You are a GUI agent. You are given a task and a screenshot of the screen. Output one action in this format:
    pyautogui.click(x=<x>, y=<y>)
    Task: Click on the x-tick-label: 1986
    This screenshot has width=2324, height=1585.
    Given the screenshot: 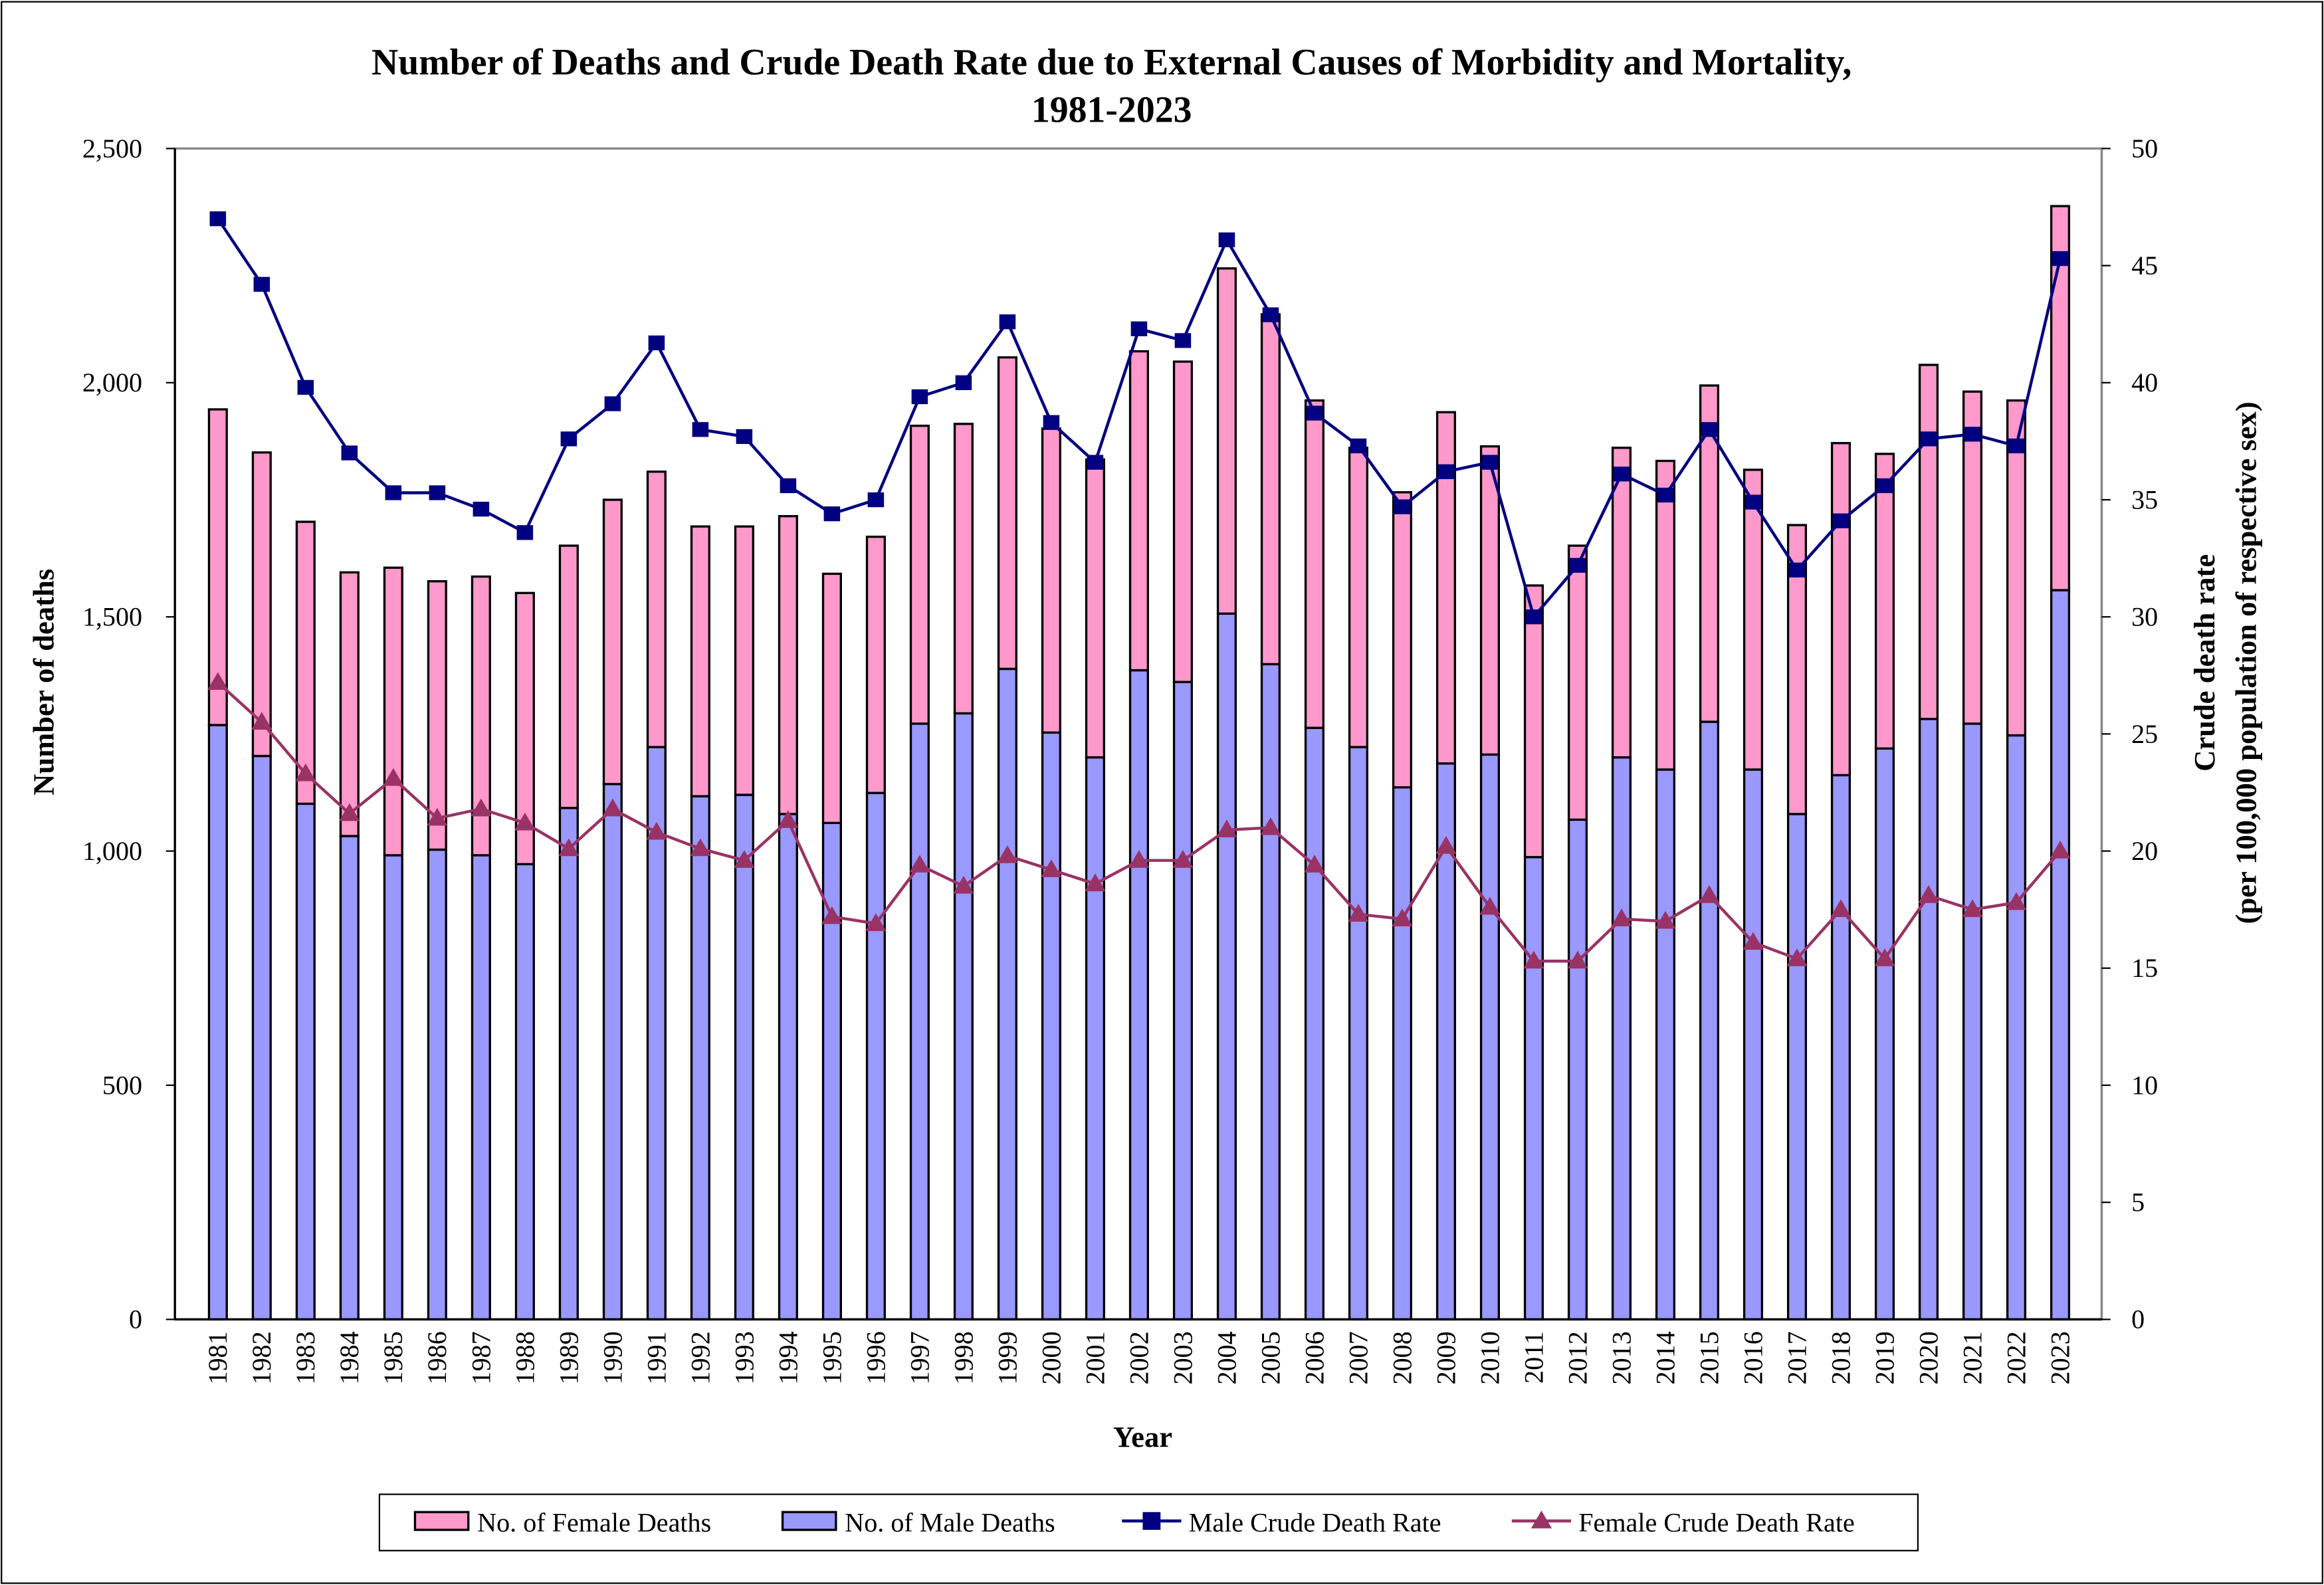 What is the action you would take?
    pyautogui.click(x=437, y=1357)
    